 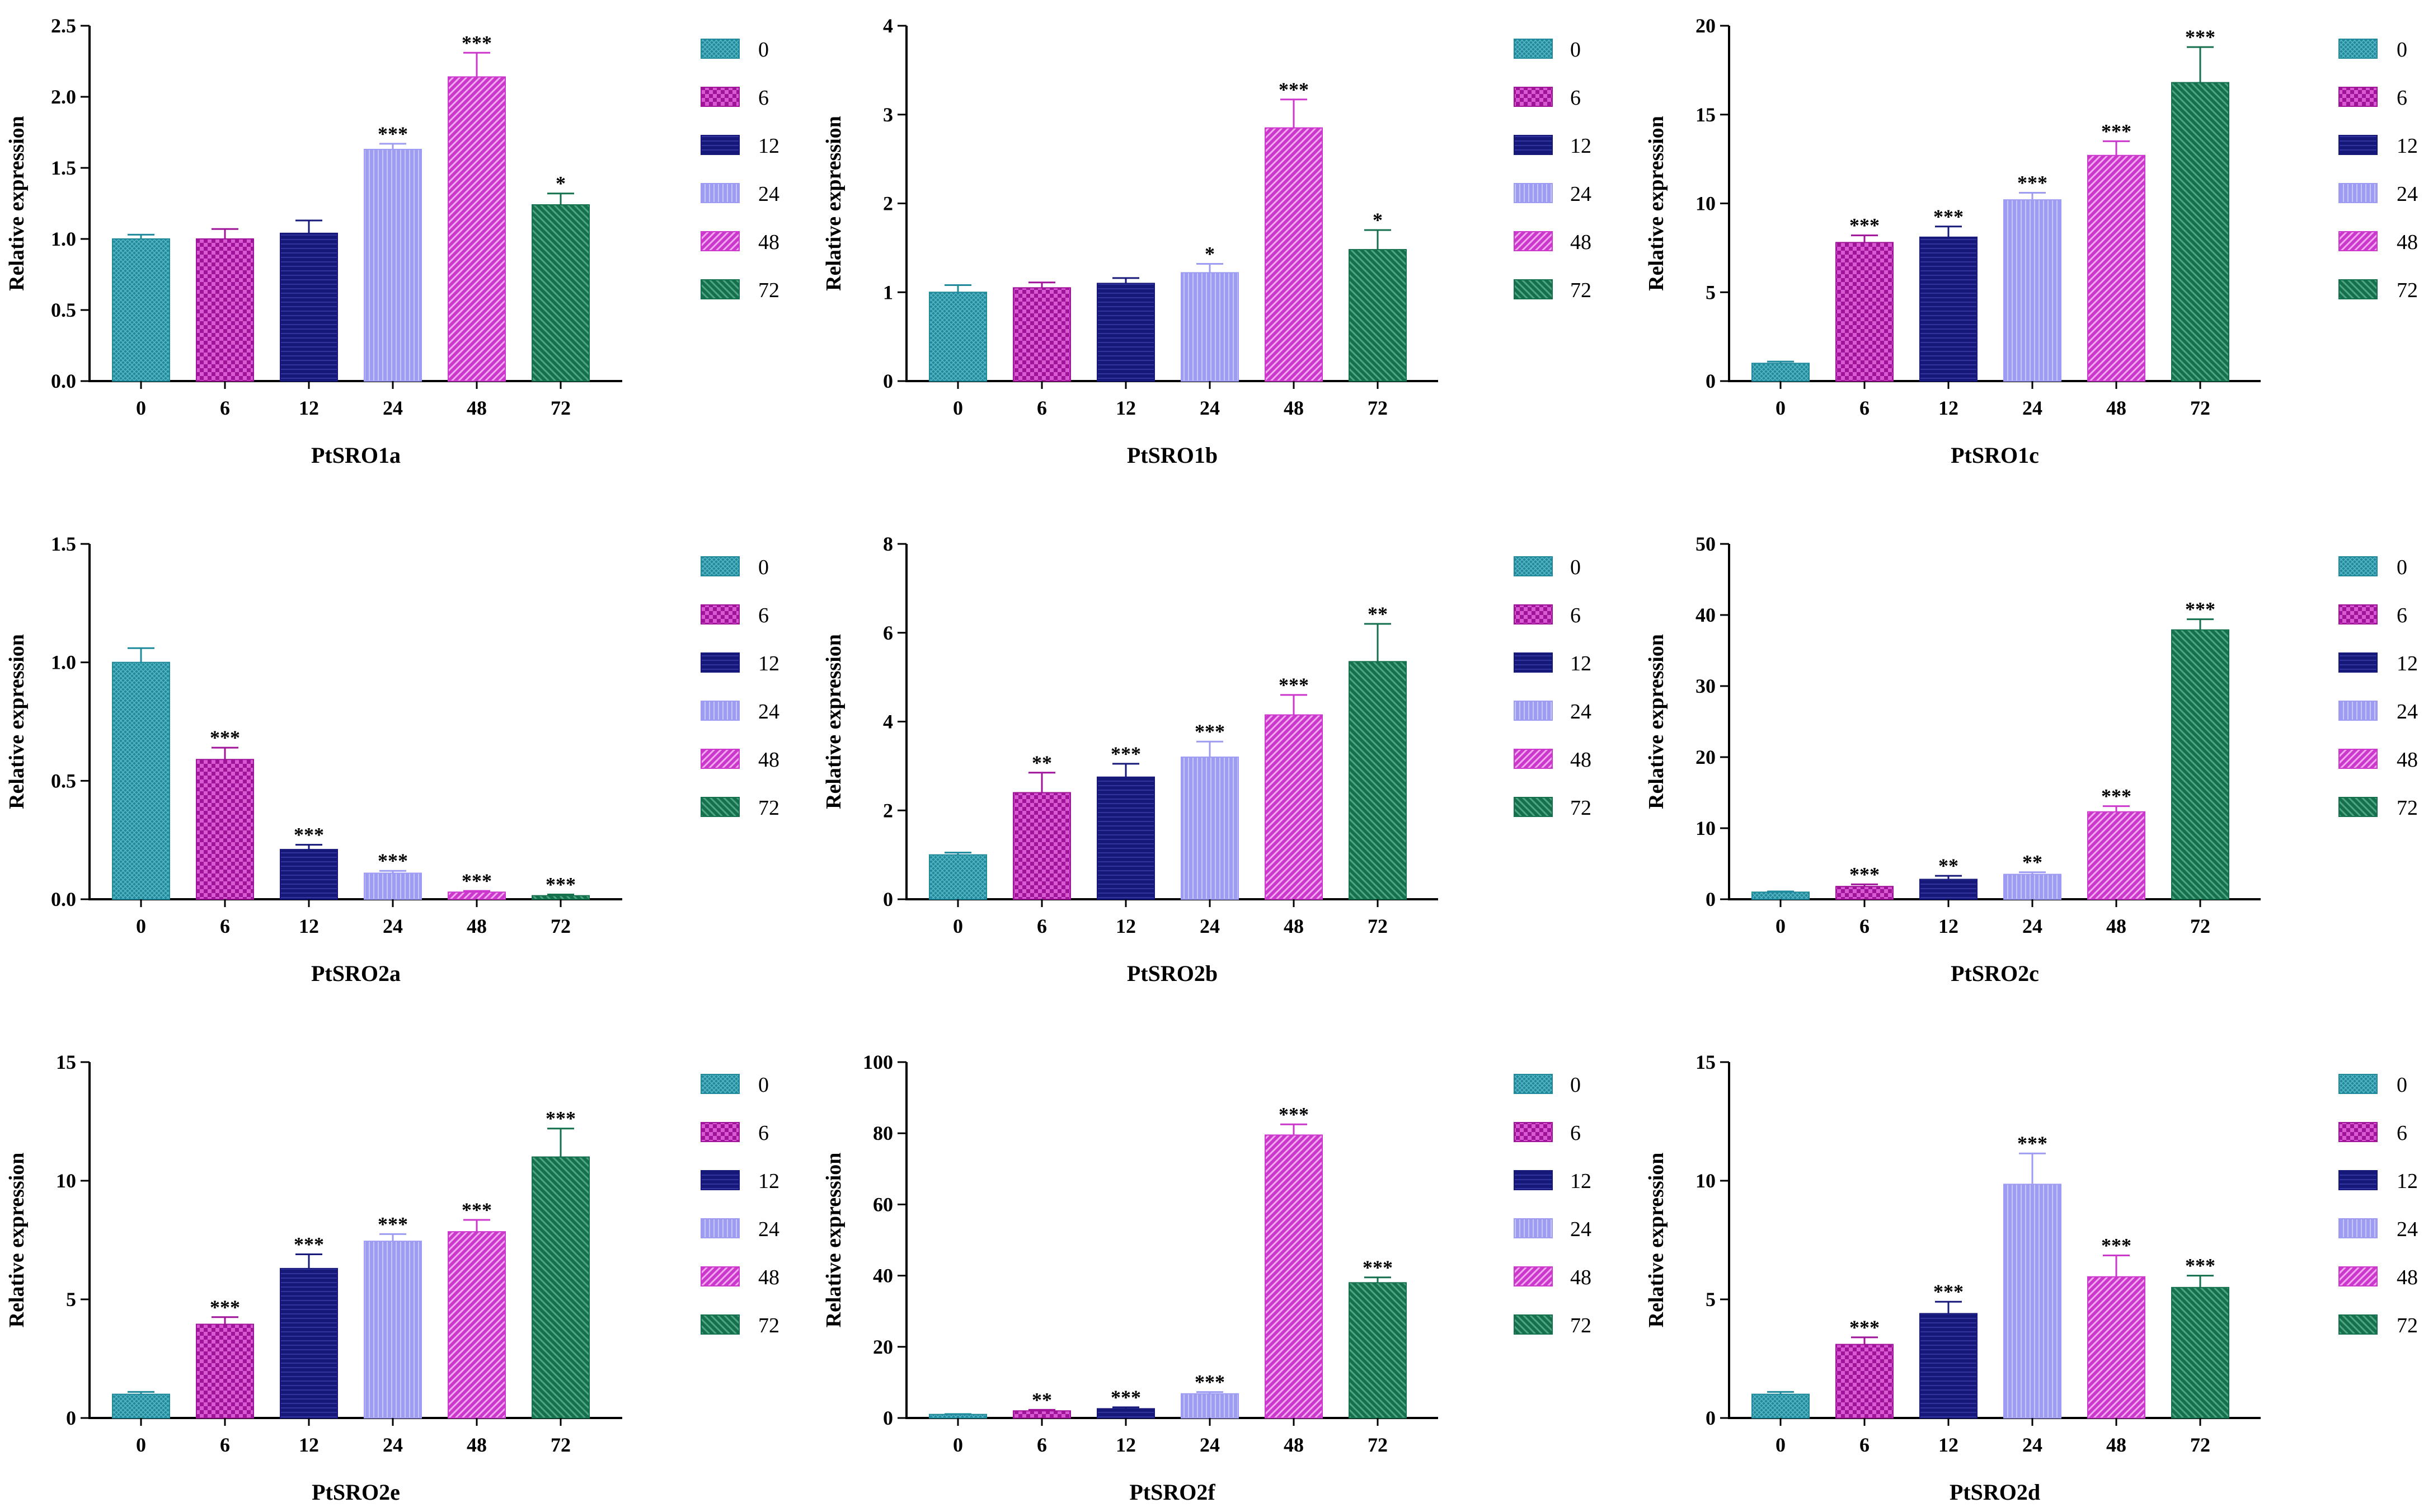 What do you see at coordinates (561, 408) in the screenshot?
I see `x-tick-label: 72` at bounding box center [561, 408].